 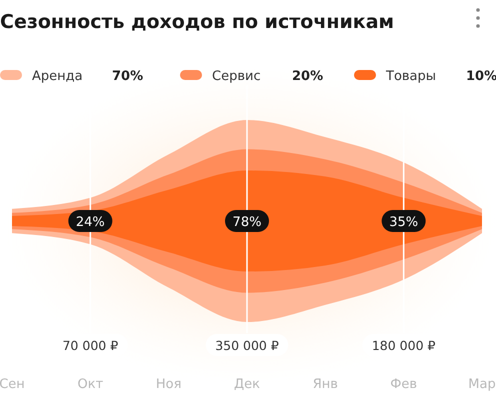 I want to click on x-tick-label: Ноя, so click(x=169, y=384).